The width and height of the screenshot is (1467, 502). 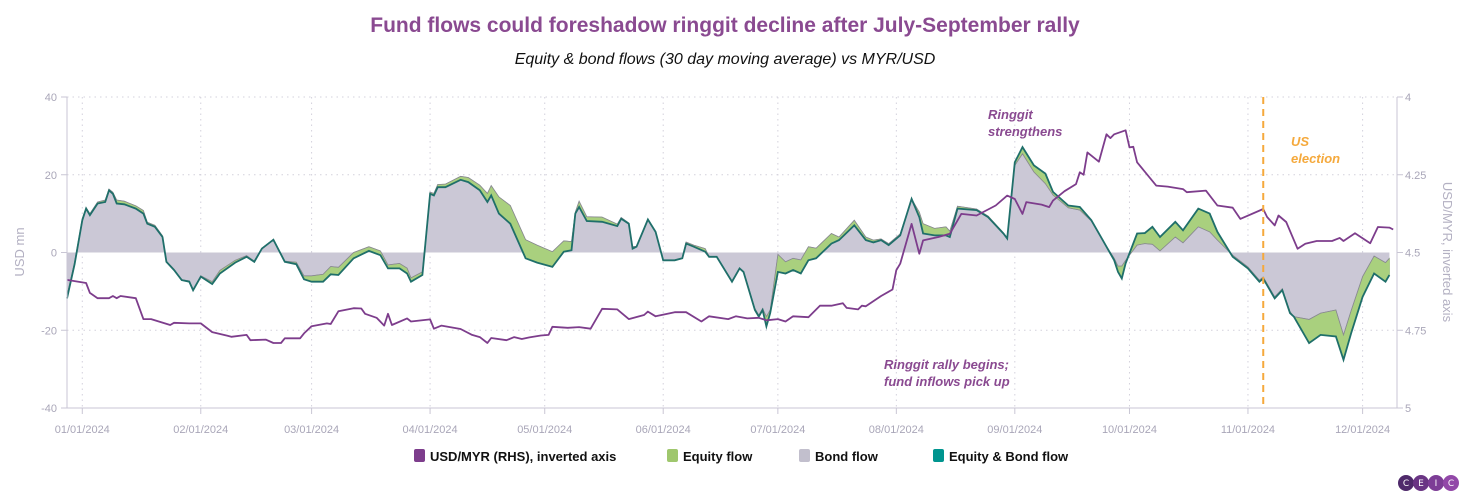 What do you see at coordinates (1025, 123) in the screenshot?
I see `annotation-ringgit-strengthens: Ringgit strengthens` at bounding box center [1025, 123].